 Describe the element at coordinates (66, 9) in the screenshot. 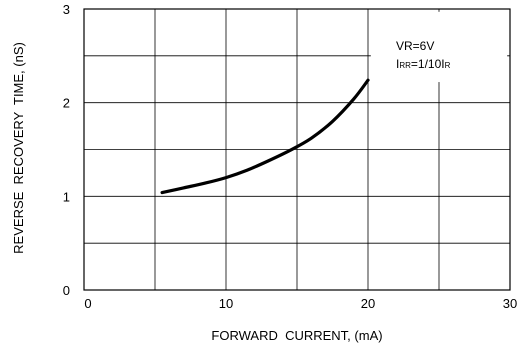

I see `y-tick-label: 3` at that location.